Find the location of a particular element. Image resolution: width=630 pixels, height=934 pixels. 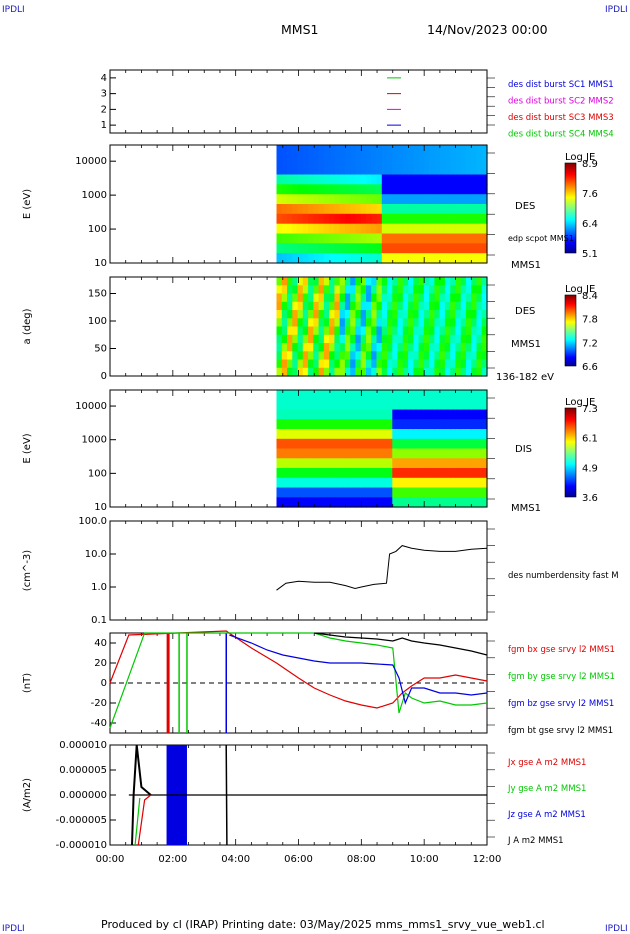

colorbar-tick-3: 3.6 is located at coordinates (590, 498).